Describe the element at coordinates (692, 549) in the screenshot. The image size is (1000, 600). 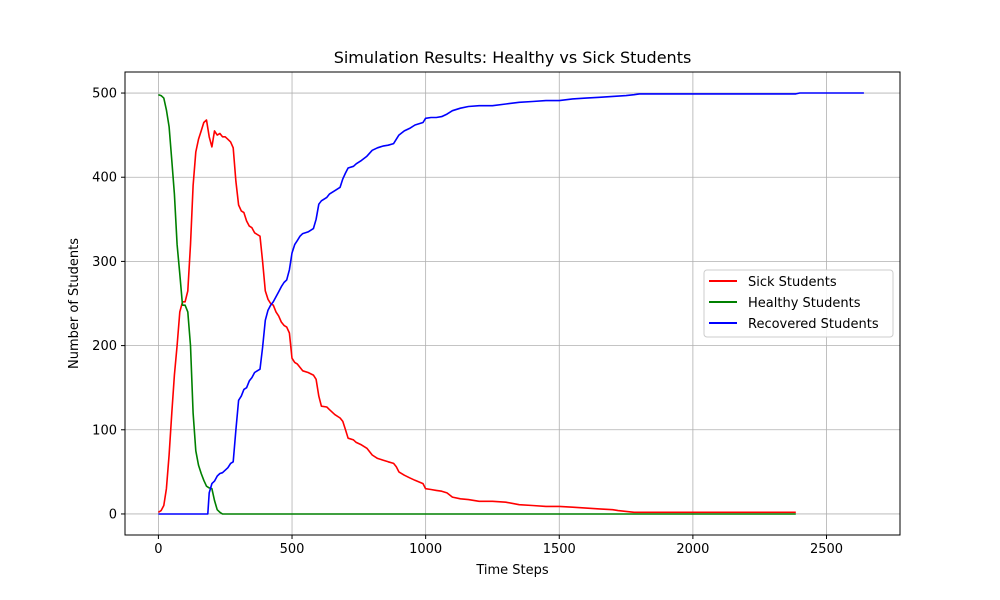
I see `x-tick-label: 2000` at that location.